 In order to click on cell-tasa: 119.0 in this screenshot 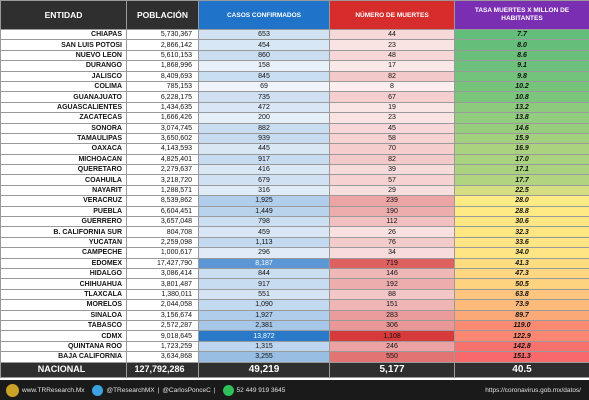, I will do `click(521, 325)`.